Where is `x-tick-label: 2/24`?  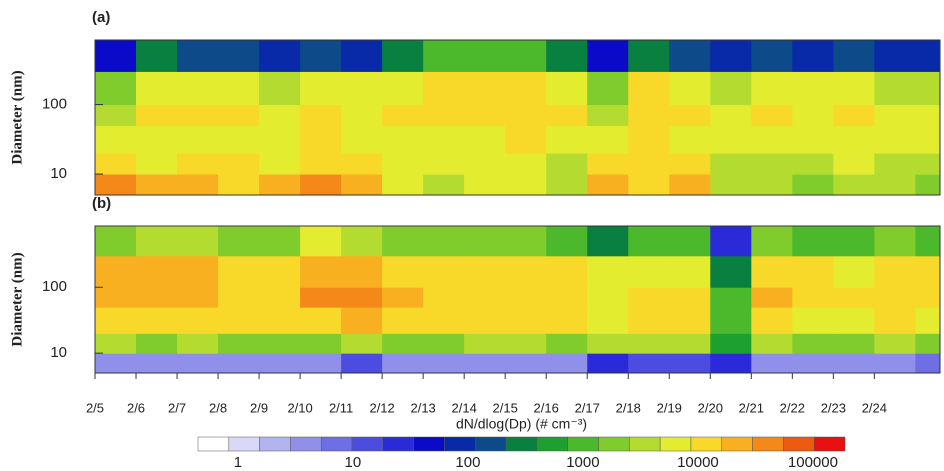 x-tick-label: 2/24 is located at coordinates (874, 407).